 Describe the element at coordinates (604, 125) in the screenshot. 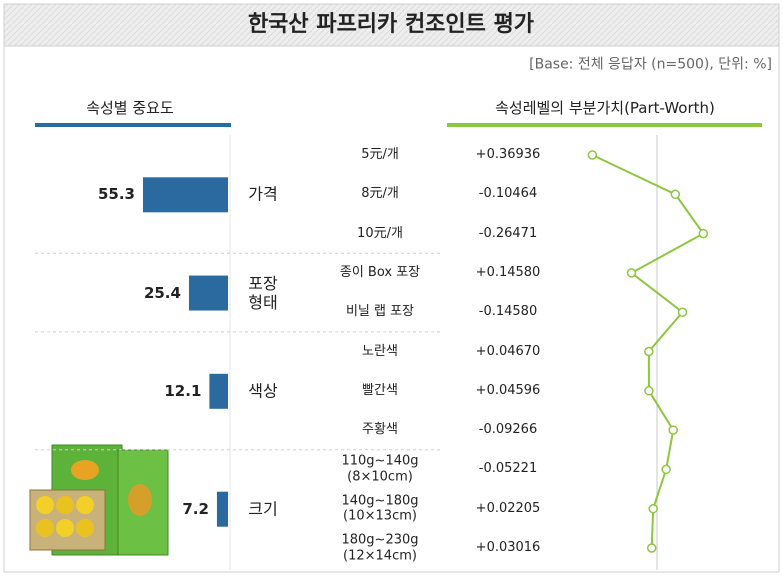

I see `right-underline` at that location.